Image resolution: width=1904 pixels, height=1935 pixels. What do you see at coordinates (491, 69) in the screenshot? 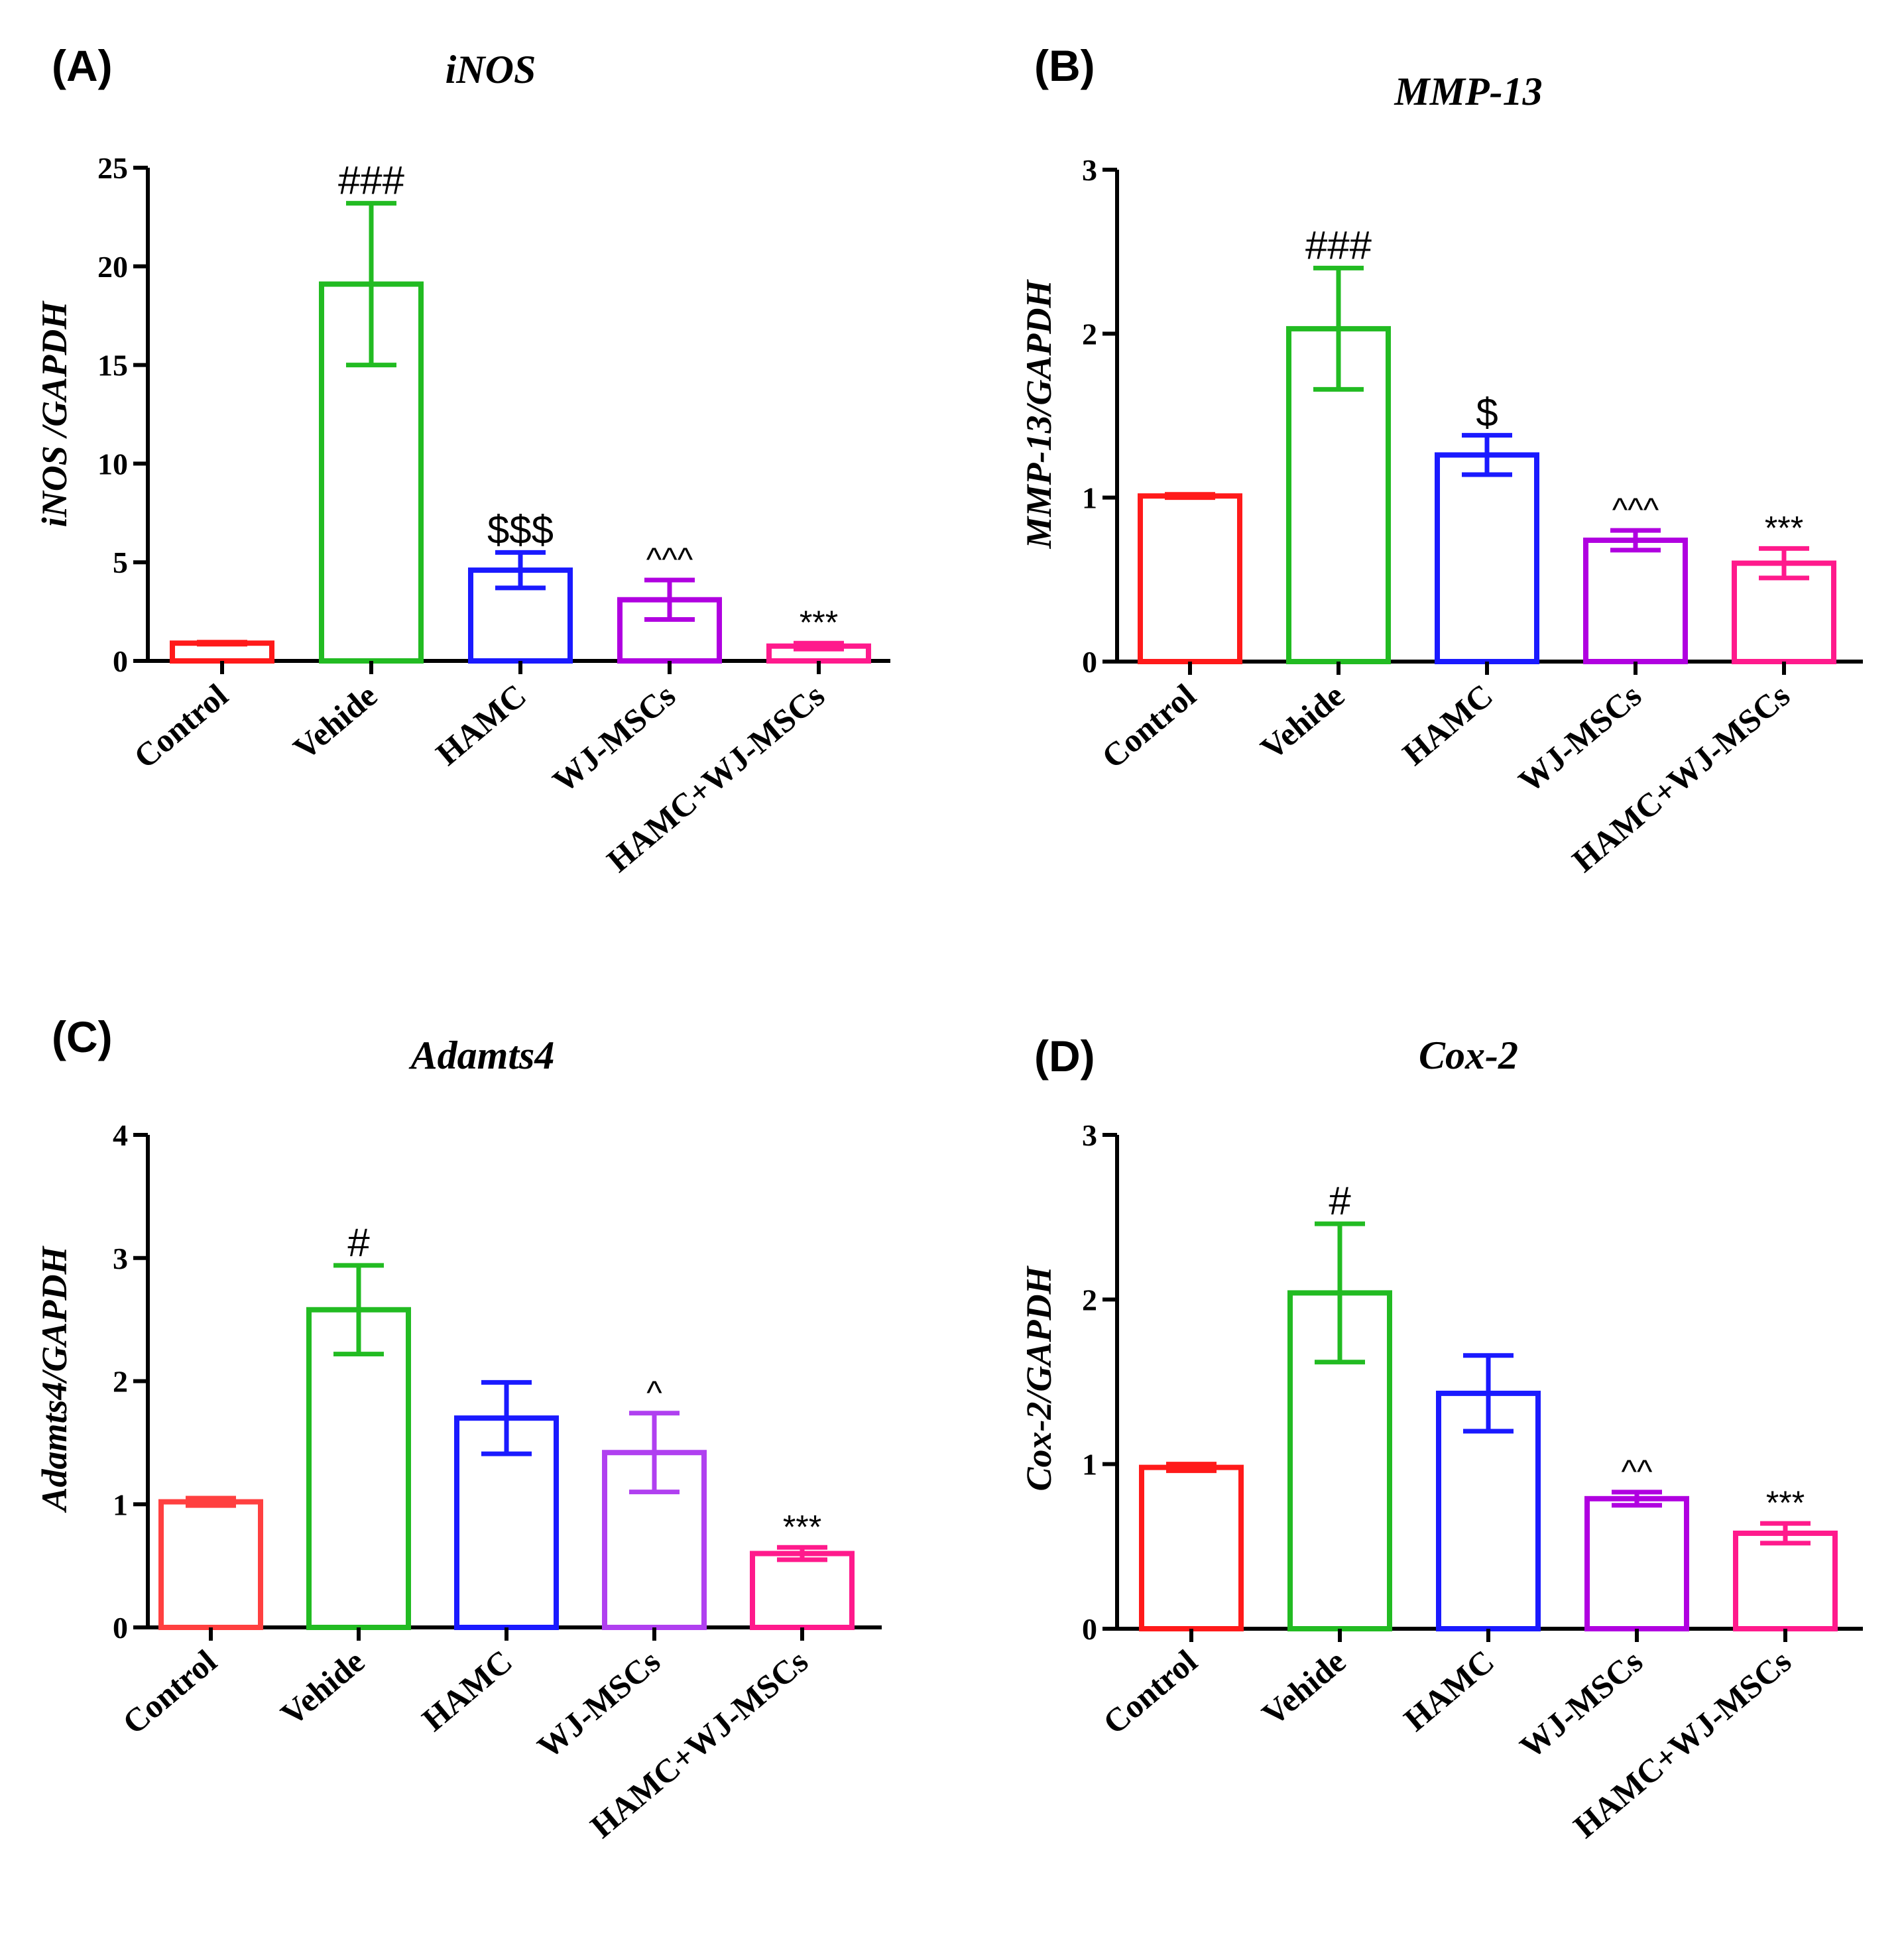
I see `chart-title: iNOS` at bounding box center [491, 69].